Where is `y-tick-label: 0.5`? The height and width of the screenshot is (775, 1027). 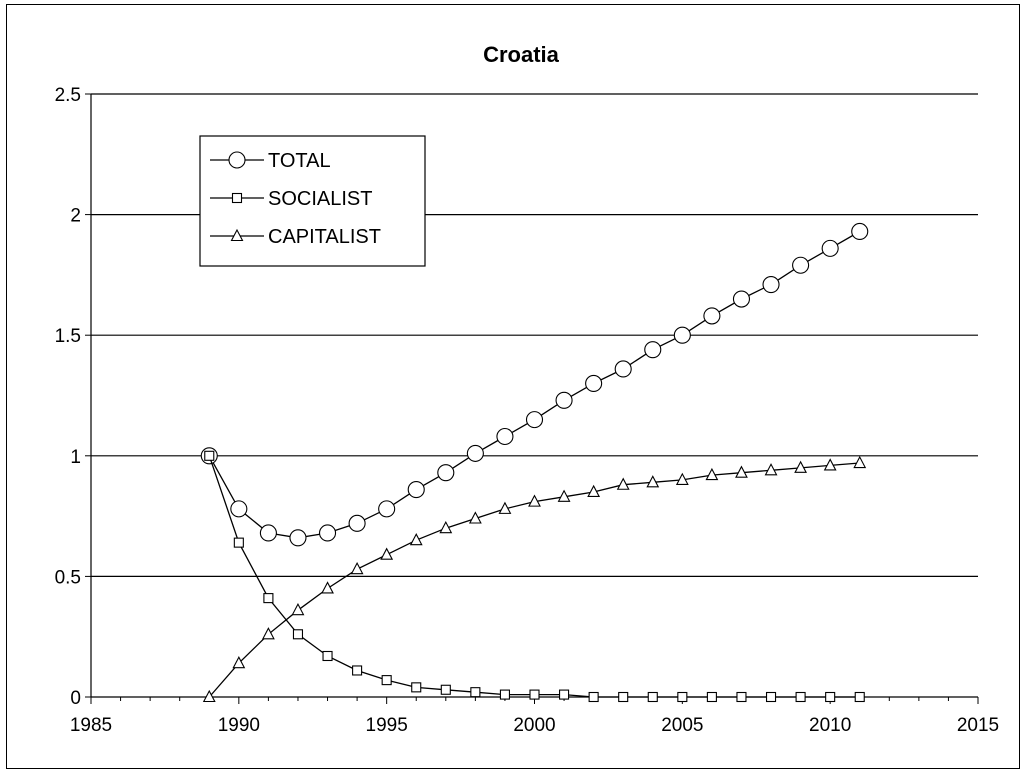
y-tick-label: 0.5 is located at coordinates (68, 577).